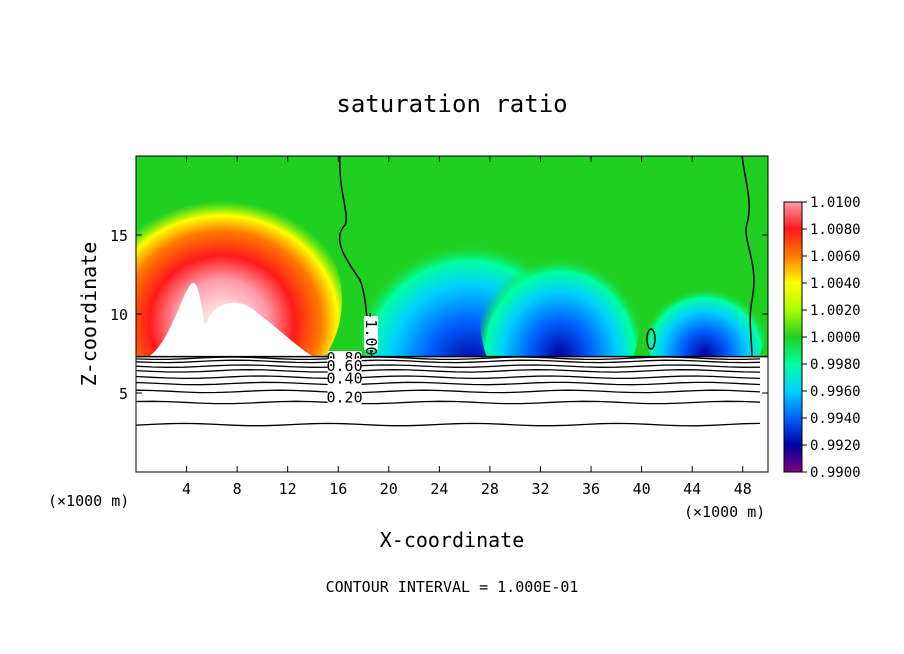 This screenshot has height=654, width=904. What do you see at coordinates (651, 339) in the screenshot?
I see `small-contour` at bounding box center [651, 339].